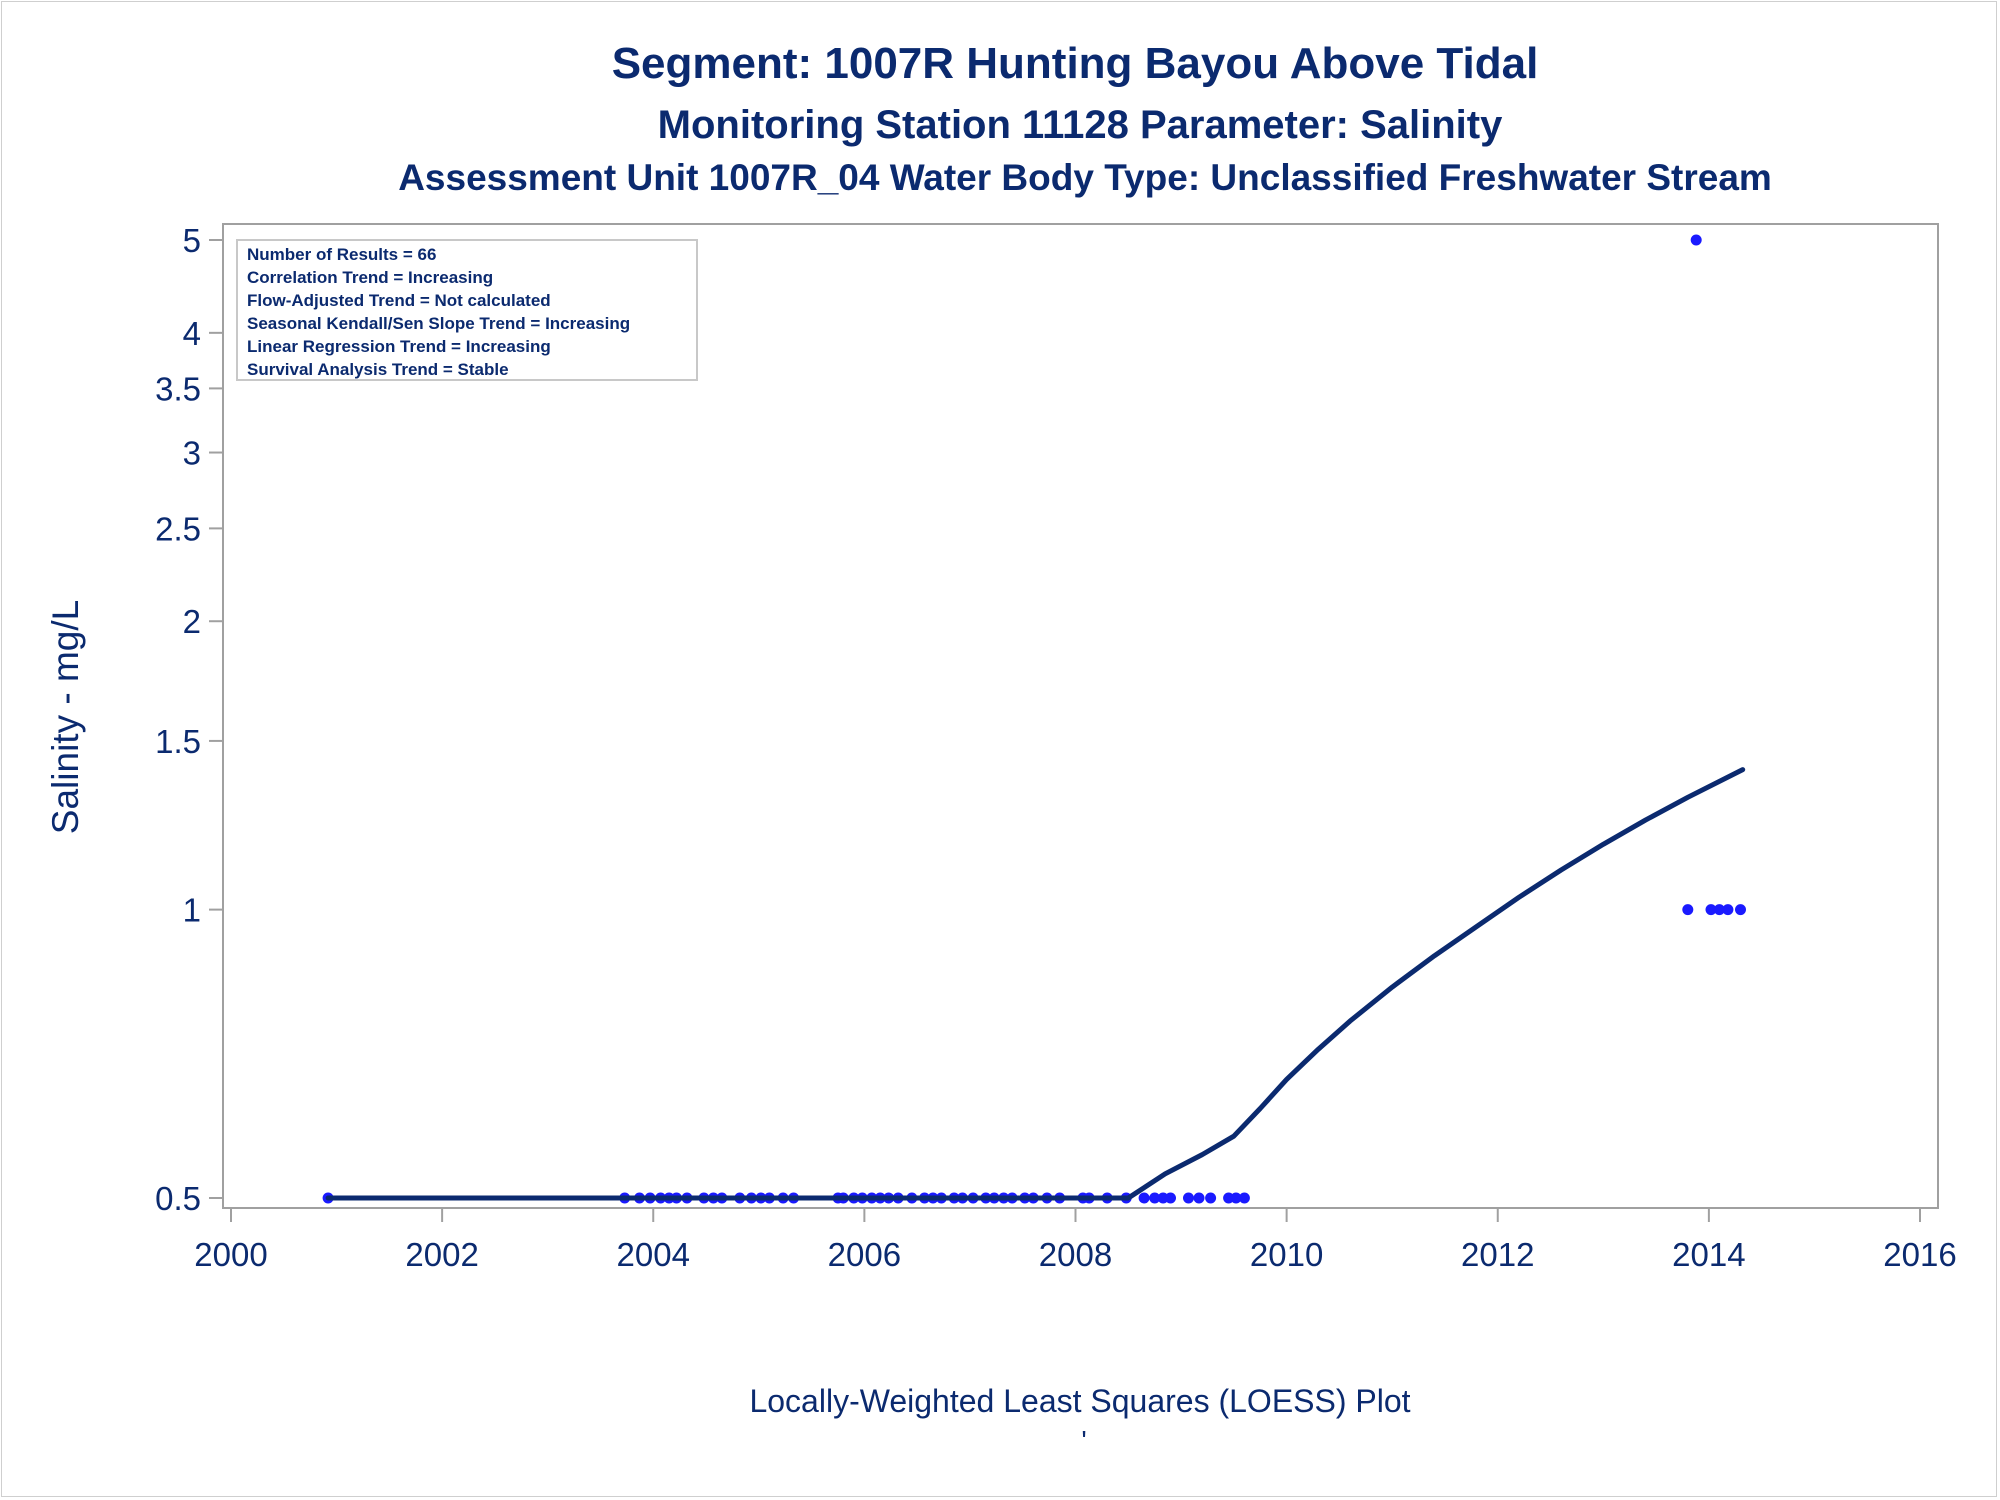  Describe the element at coordinates (1083, 1440) in the screenshot. I see `footnote-mark: '` at that location.